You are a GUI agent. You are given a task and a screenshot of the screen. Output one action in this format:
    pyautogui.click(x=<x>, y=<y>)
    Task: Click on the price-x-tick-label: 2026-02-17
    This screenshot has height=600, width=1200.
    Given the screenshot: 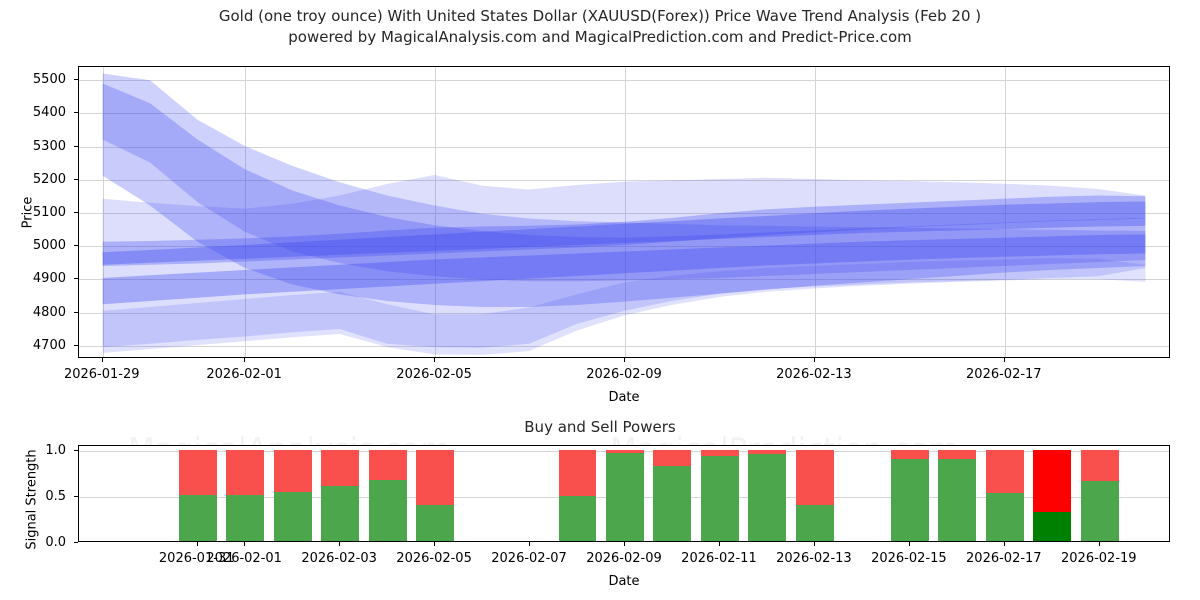 What is the action you would take?
    pyautogui.click(x=1004, y=374)
    